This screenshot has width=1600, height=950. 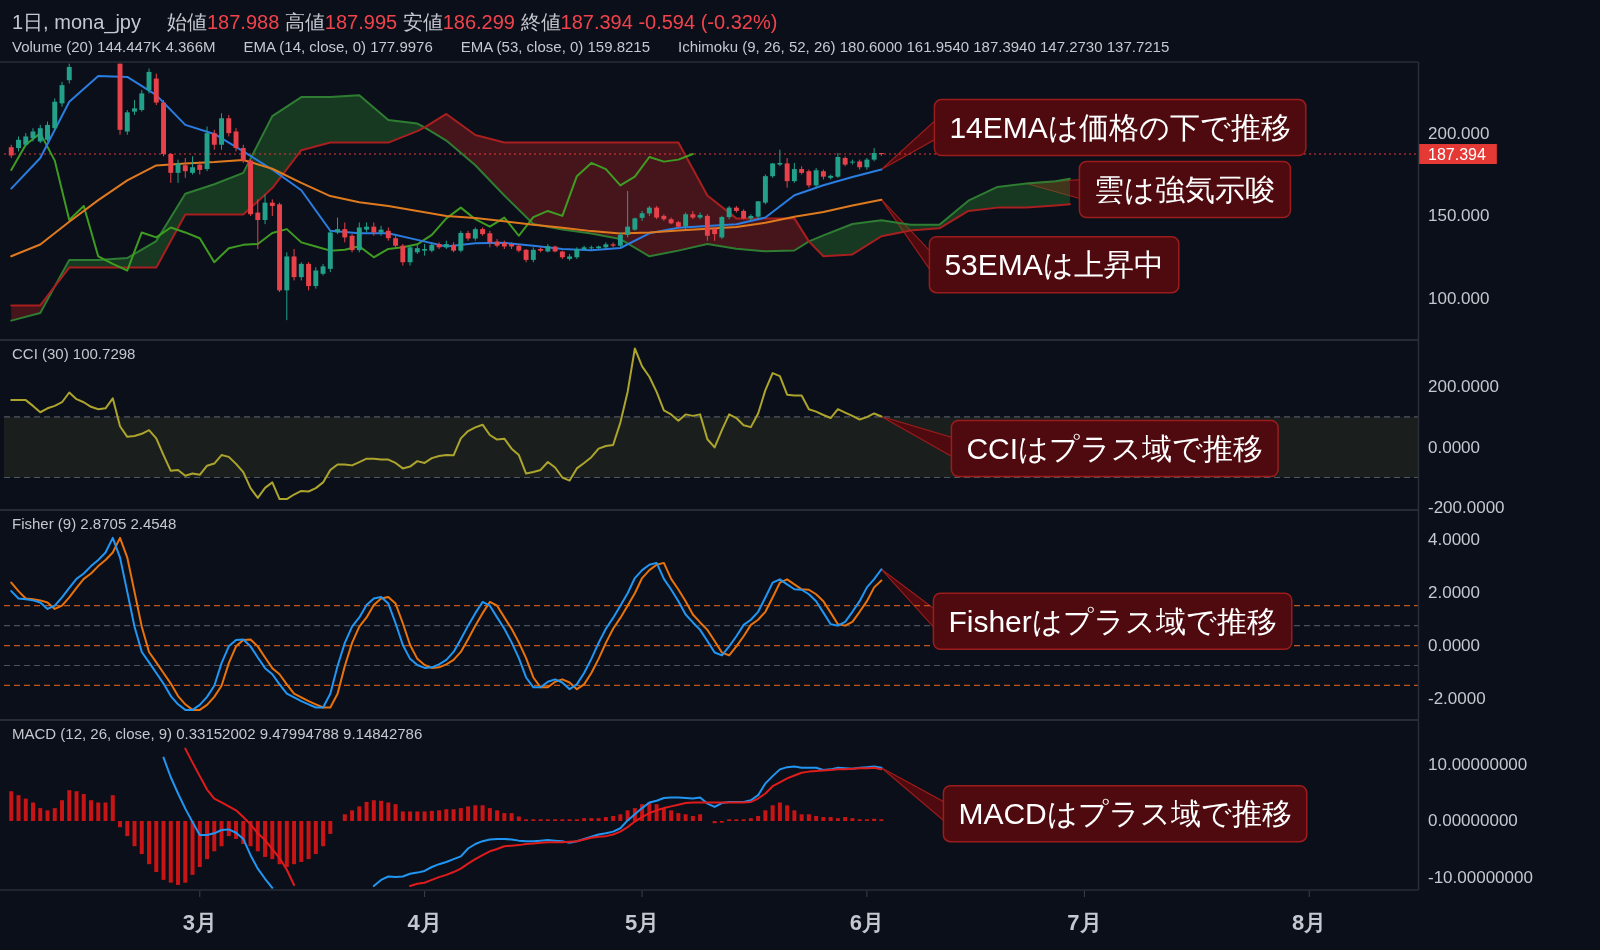 I want to click on y-tick-label: 200.0000, so click(x=1463, y=386).